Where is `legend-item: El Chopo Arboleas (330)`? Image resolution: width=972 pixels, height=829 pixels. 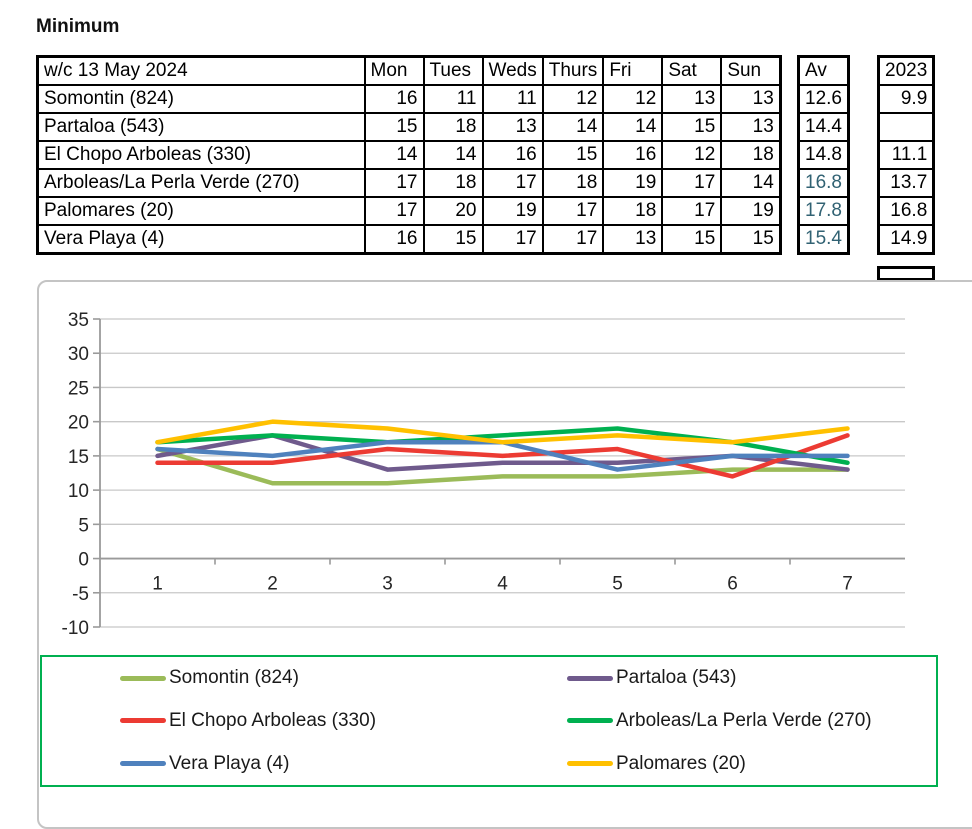 legend-item: El Chopo Arboleas (330) is located at coordinates (265, 721).